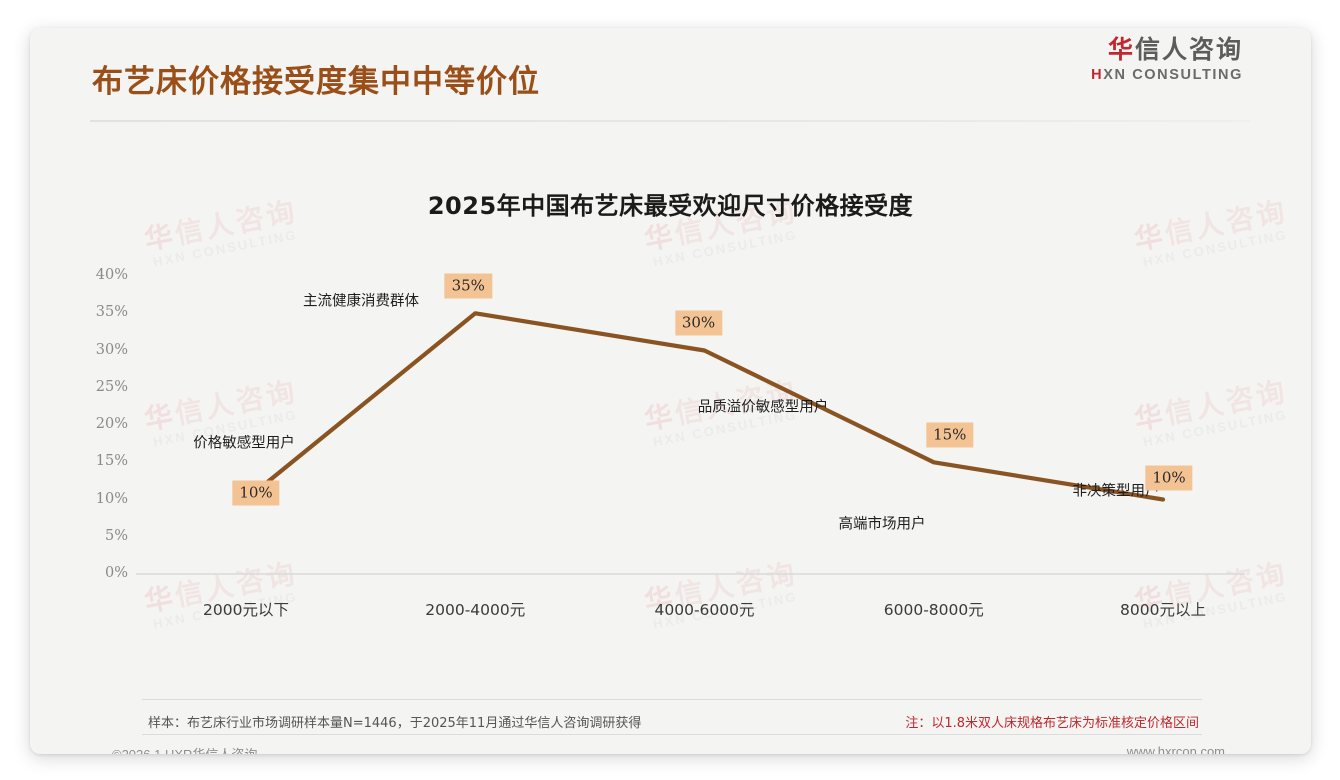  Describe the element at coordinates (116, 573) in the screenshot. I see `y-axis-tick-label: 0%` at that location.